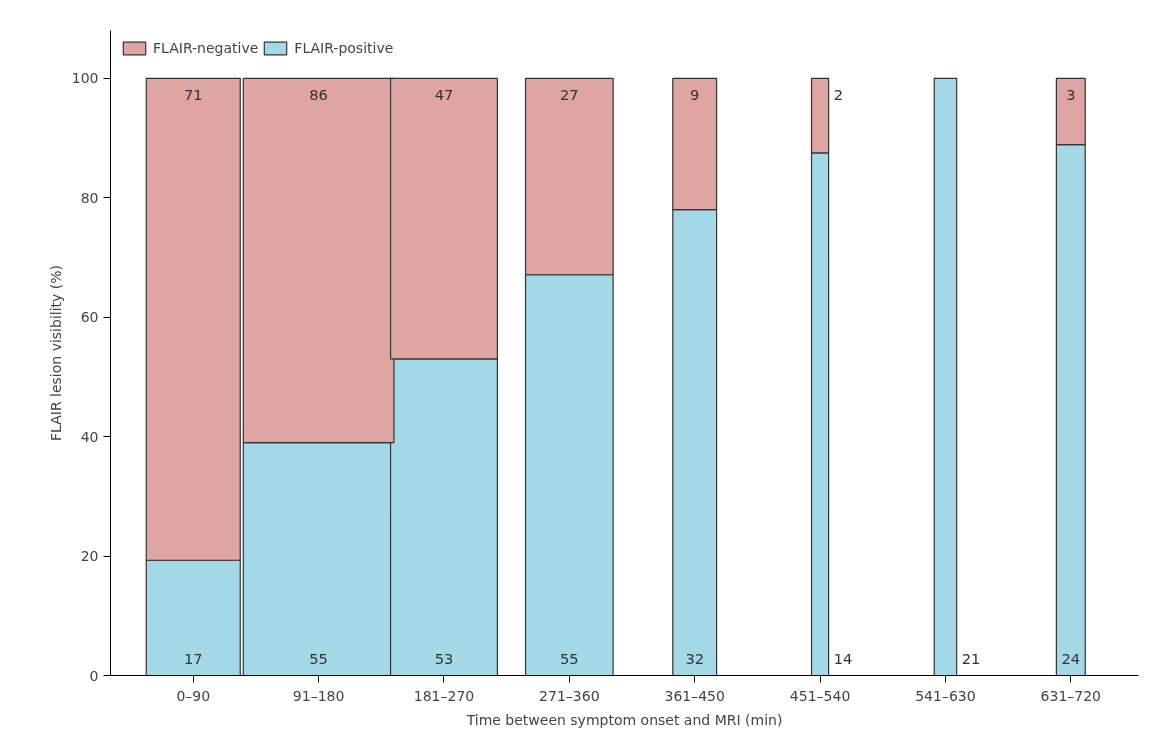 This screenshot has height=738, width=1153. I want to click on annotation: 71, so click(193, 95).